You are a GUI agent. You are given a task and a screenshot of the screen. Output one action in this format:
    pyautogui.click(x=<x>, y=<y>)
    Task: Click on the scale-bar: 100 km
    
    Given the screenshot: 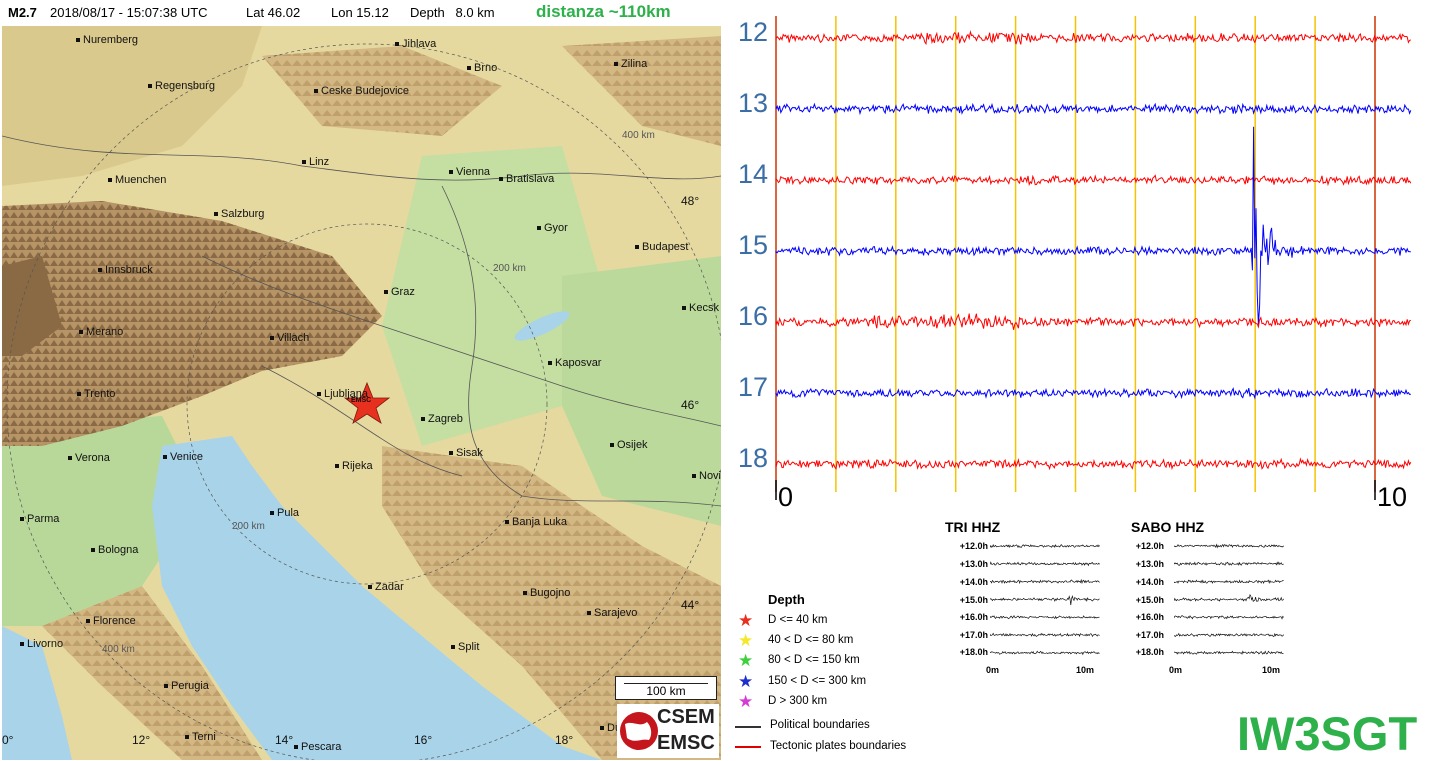 What is the action you would take?
    pyautogui.click(x=666, y=688)
    